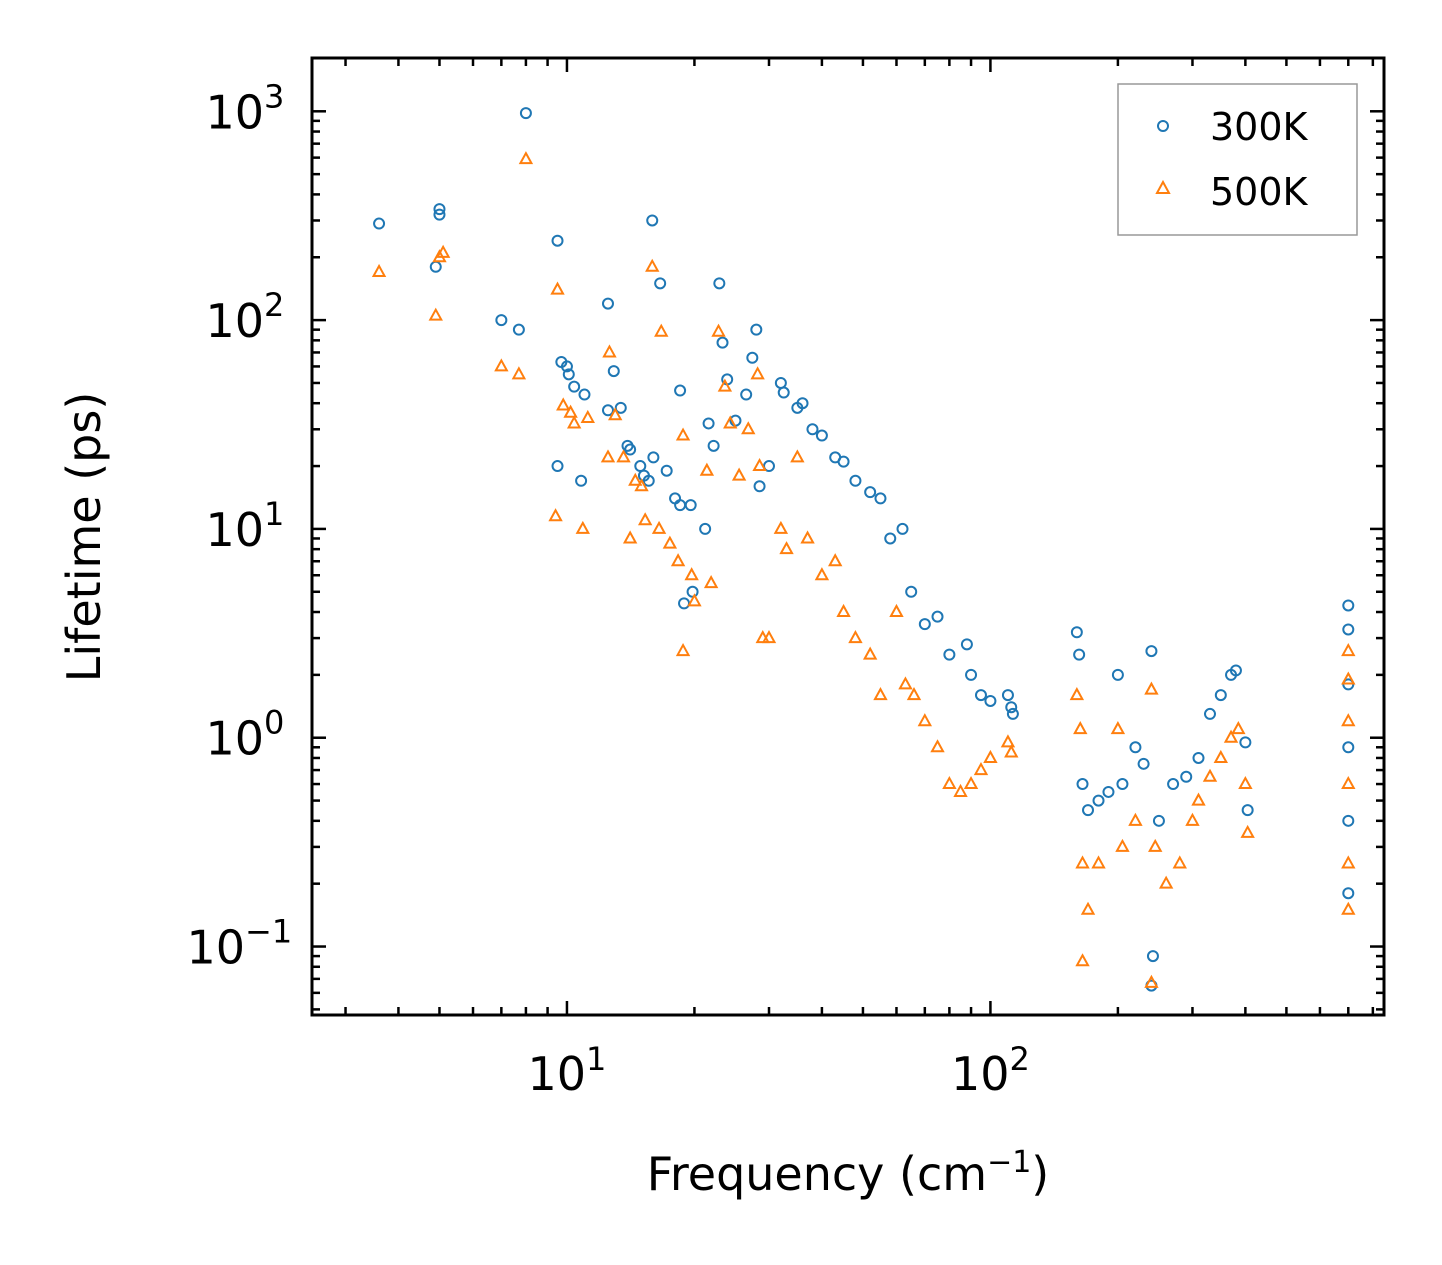  I want to click on y-tick-label-exponent: 2, so click(274, 305).